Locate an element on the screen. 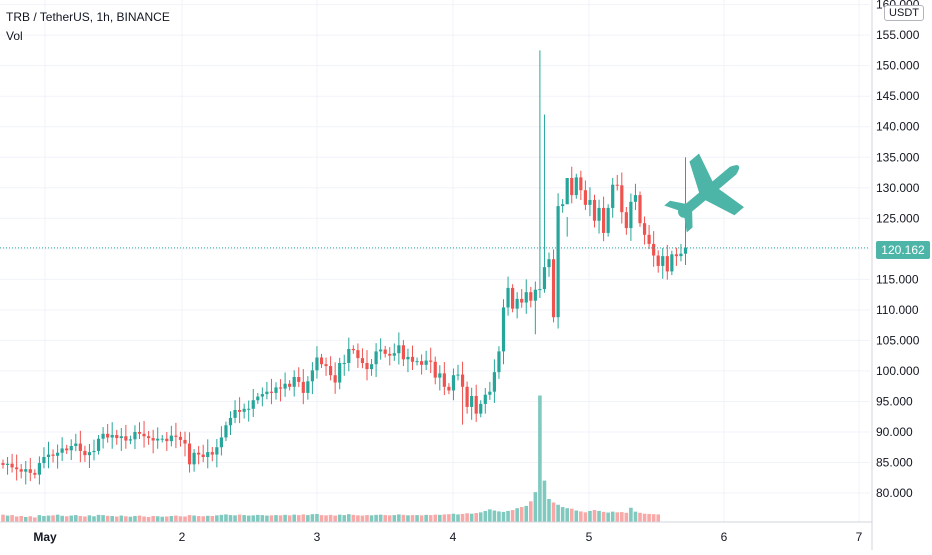 The height and width of the screenshot is (555, 932). time-axis: May 2 3 4 5 6 7 is located at coordinates (436, 532).